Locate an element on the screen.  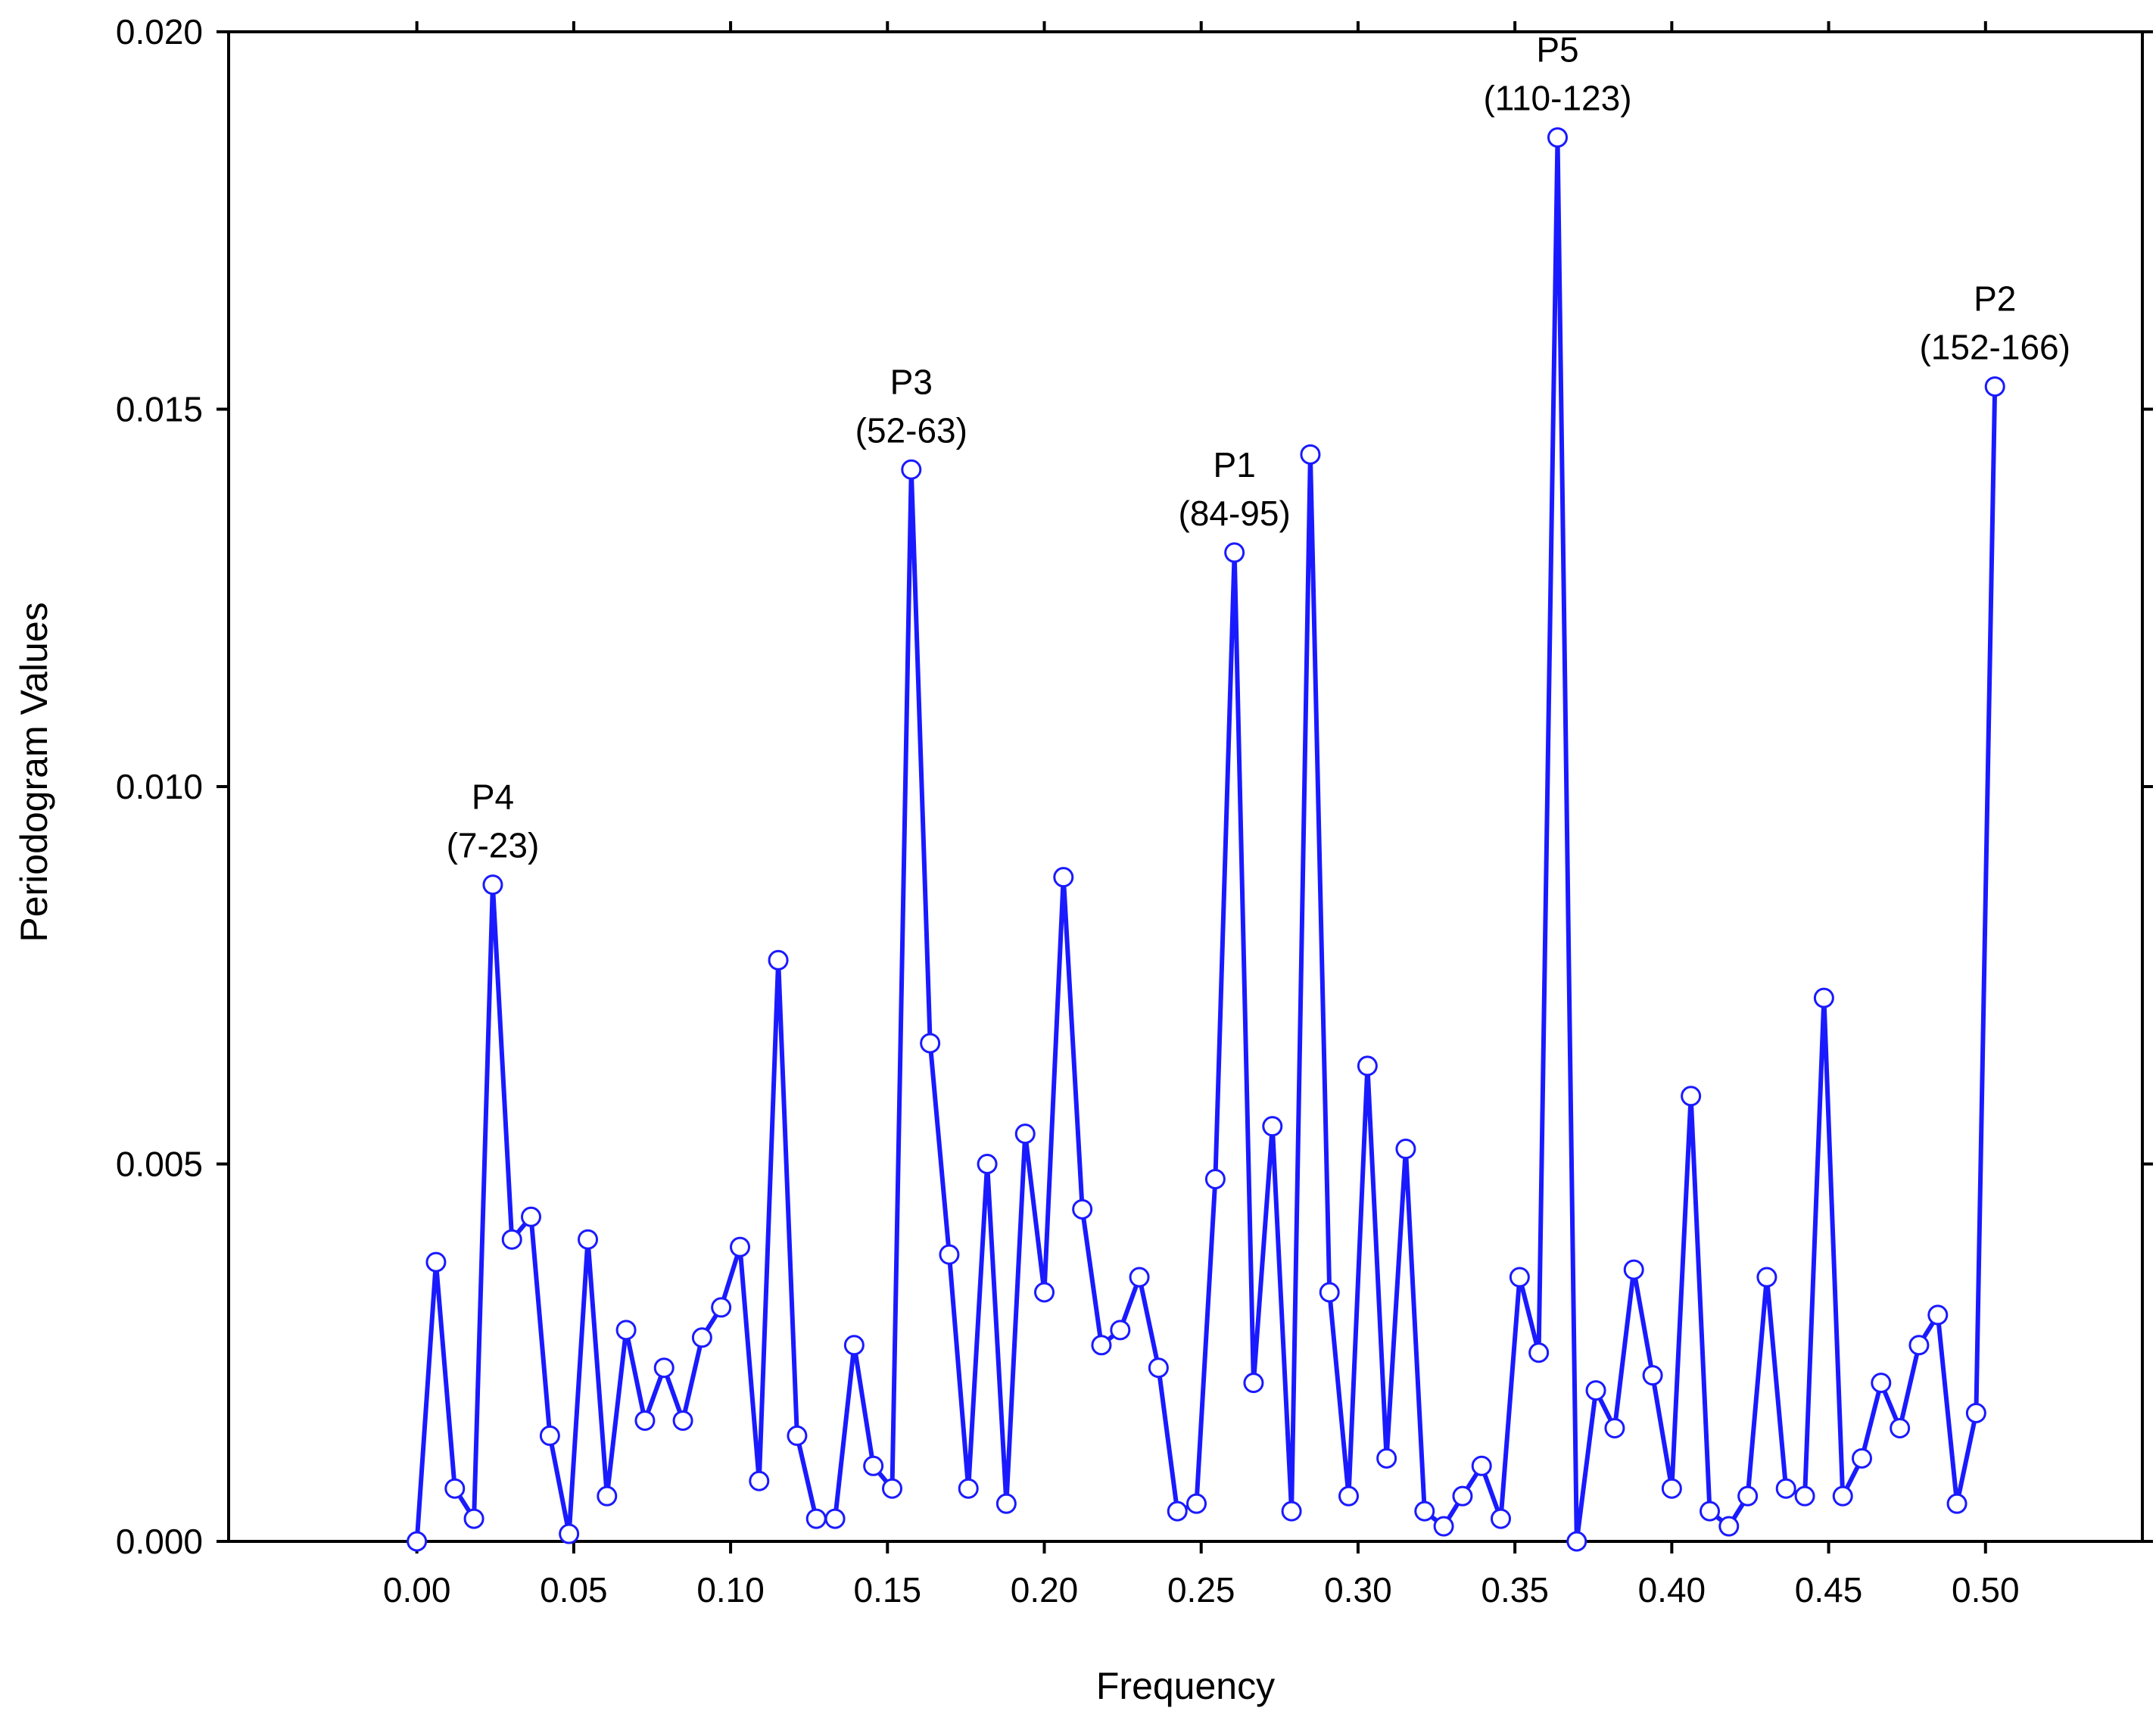
peak-range: (84-95) is located at coordinates (1235, 513).